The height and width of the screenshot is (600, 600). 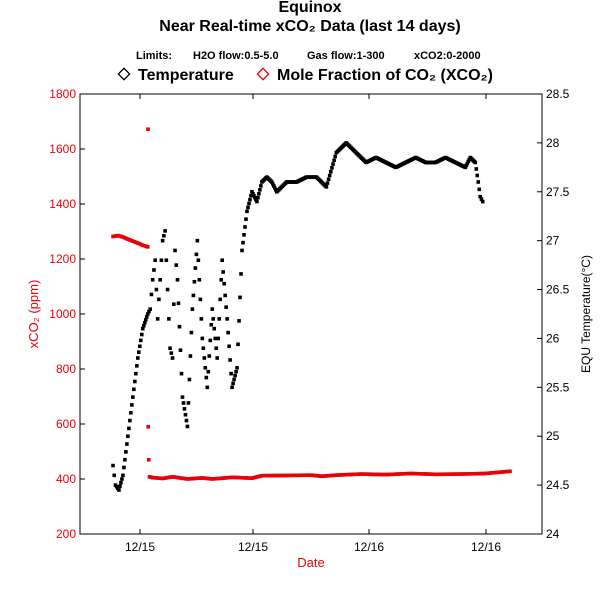 I want to click on right-tick-label: 24.5, so click(x=558, y=485).